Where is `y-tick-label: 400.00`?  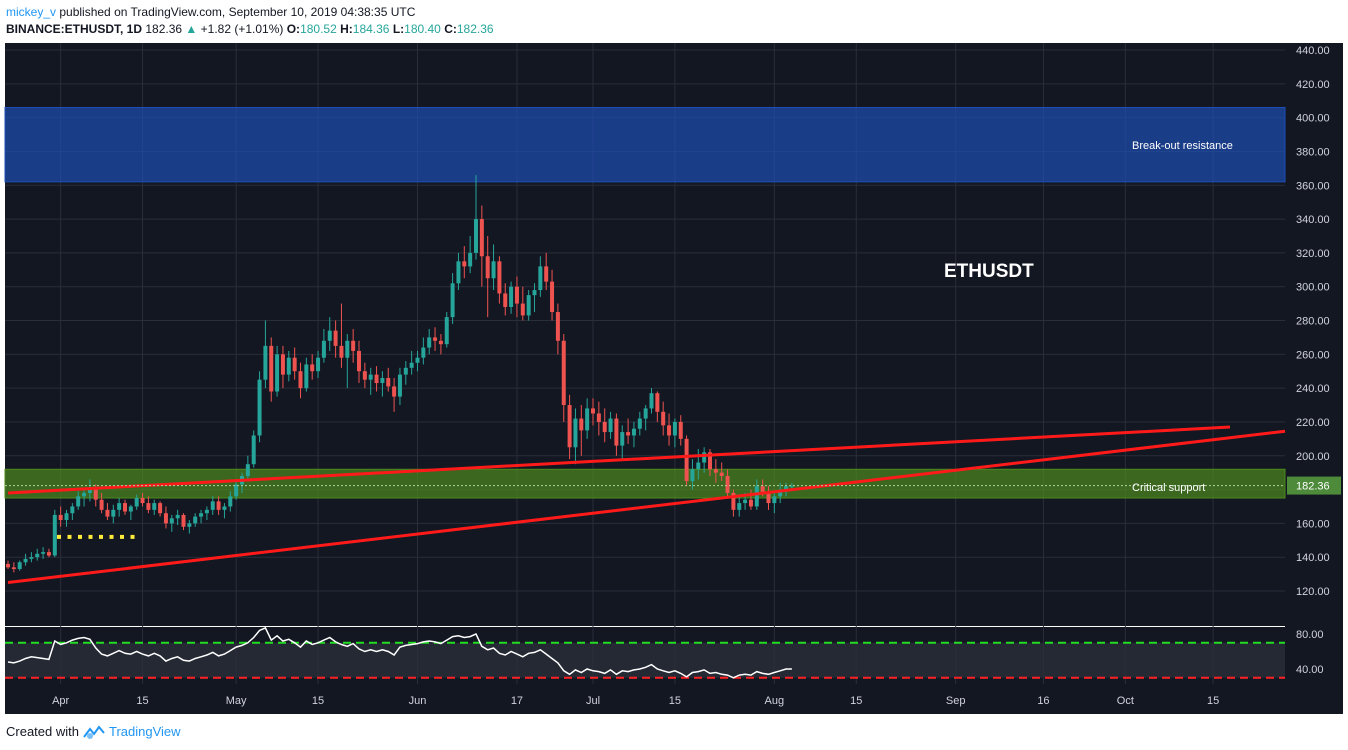 y-tick-label: 400.00 is located at coordinates (1313, 119).